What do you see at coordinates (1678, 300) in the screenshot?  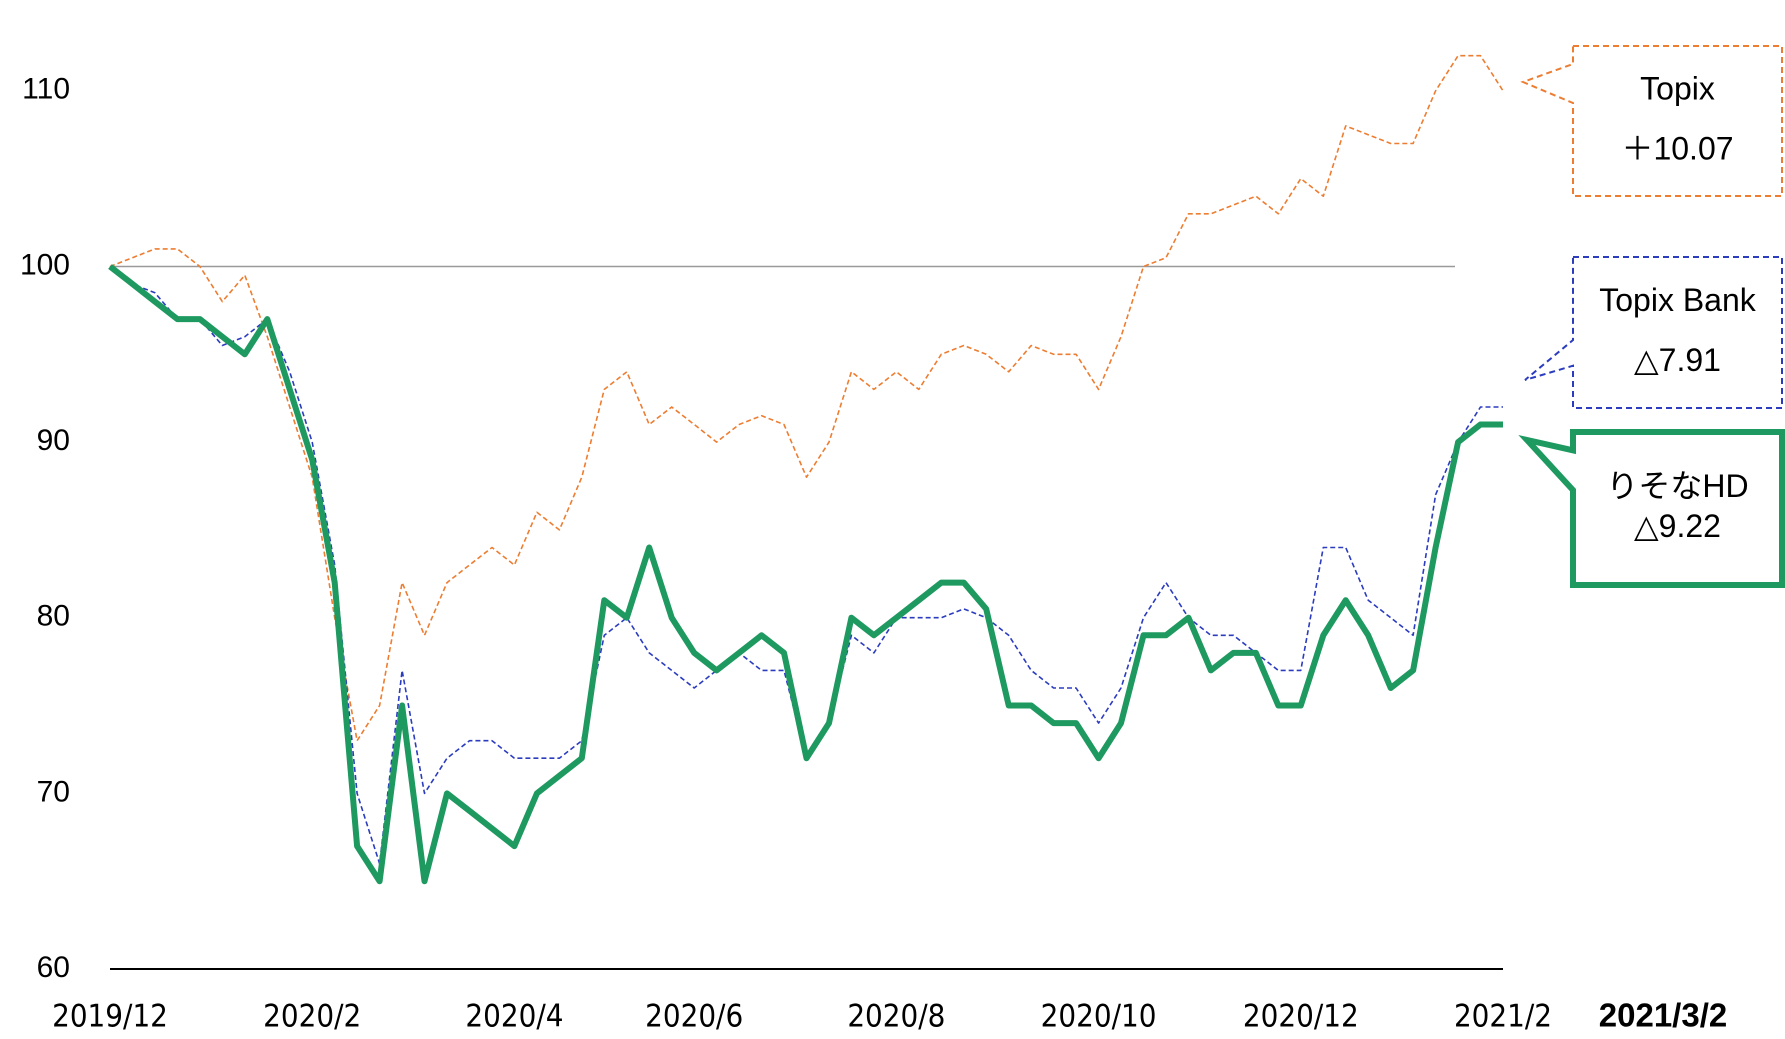 I see `callout-text: Topix Bank` at bounding box center [1678, 300].